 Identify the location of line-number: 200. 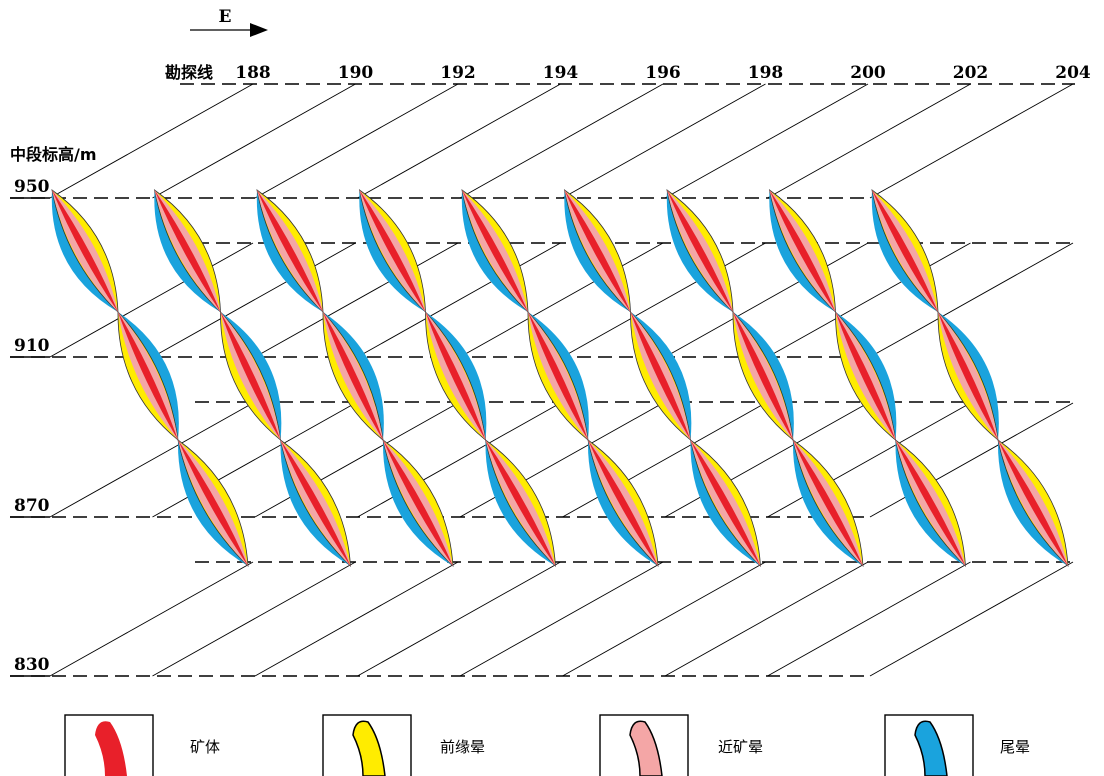
(868, 73).